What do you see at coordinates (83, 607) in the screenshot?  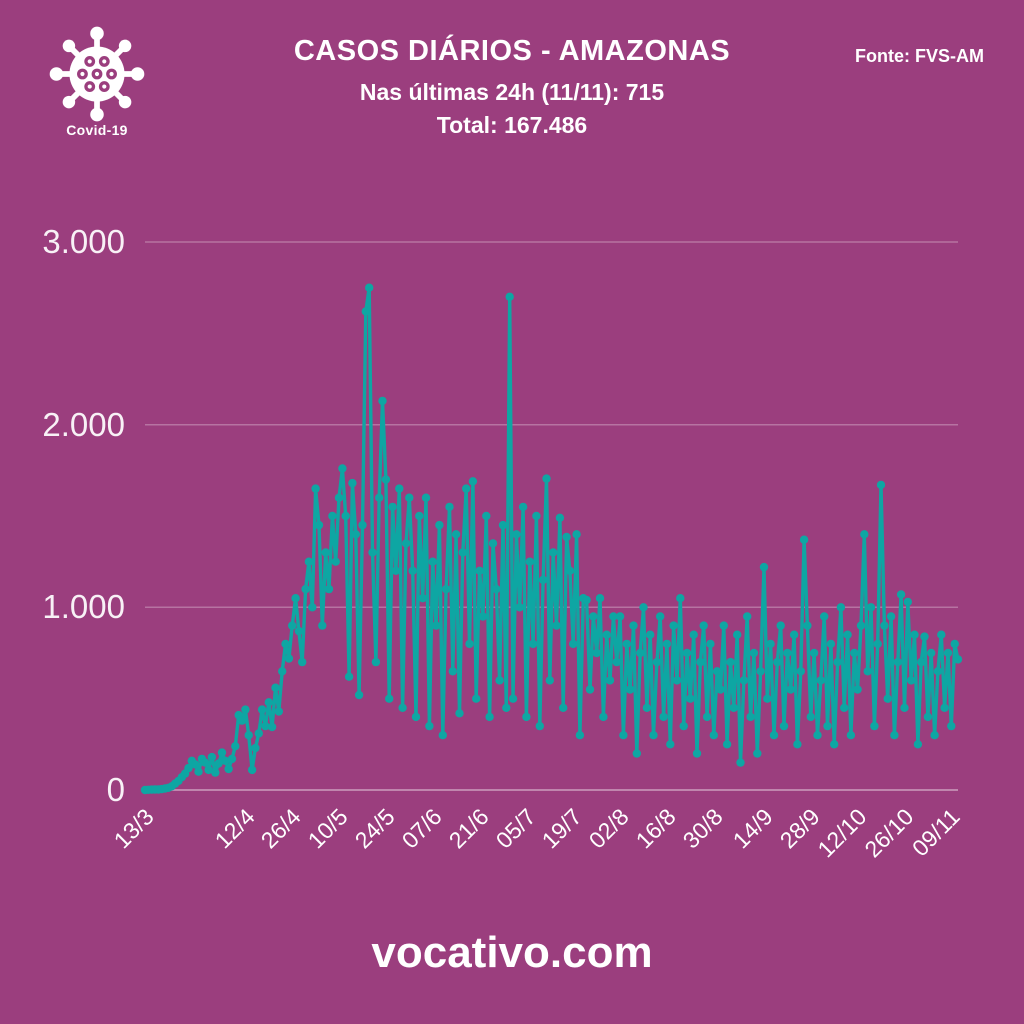 I see `y-tick-label: 1.000` at bounding box center [83, 607].